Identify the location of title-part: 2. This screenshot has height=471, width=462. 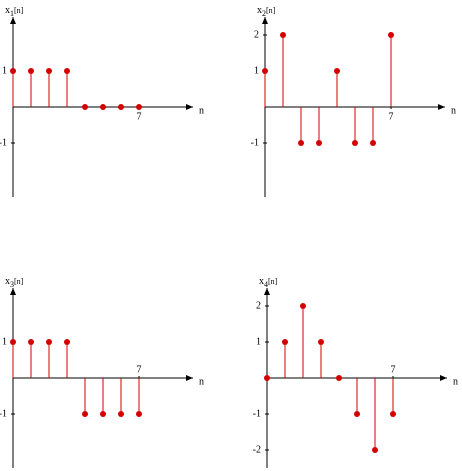
(264, 13).